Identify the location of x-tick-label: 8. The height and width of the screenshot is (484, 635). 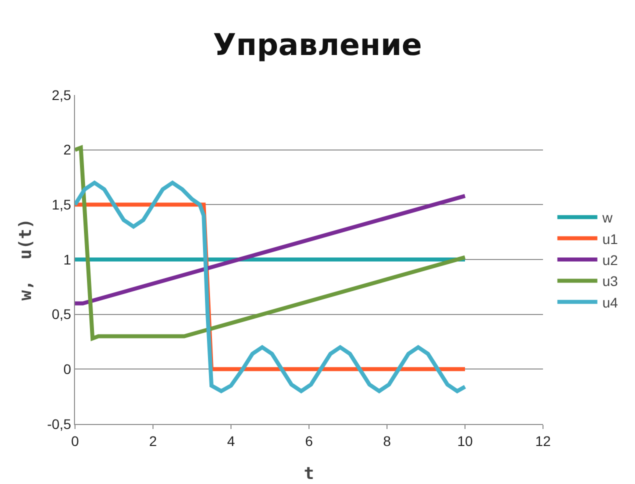
(387, 440).